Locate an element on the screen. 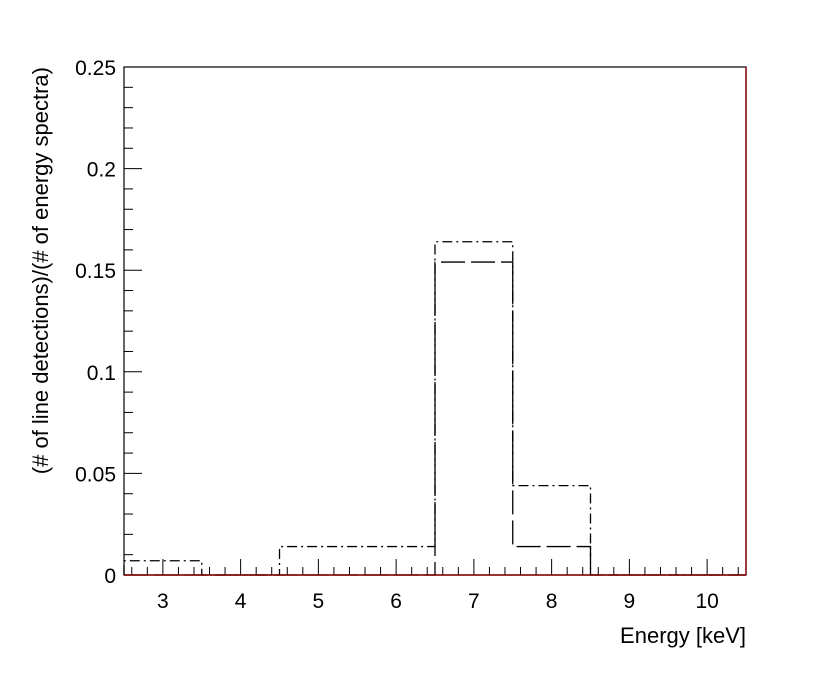  y-tick-label: 0.15 is located at coordinates (95, 271).